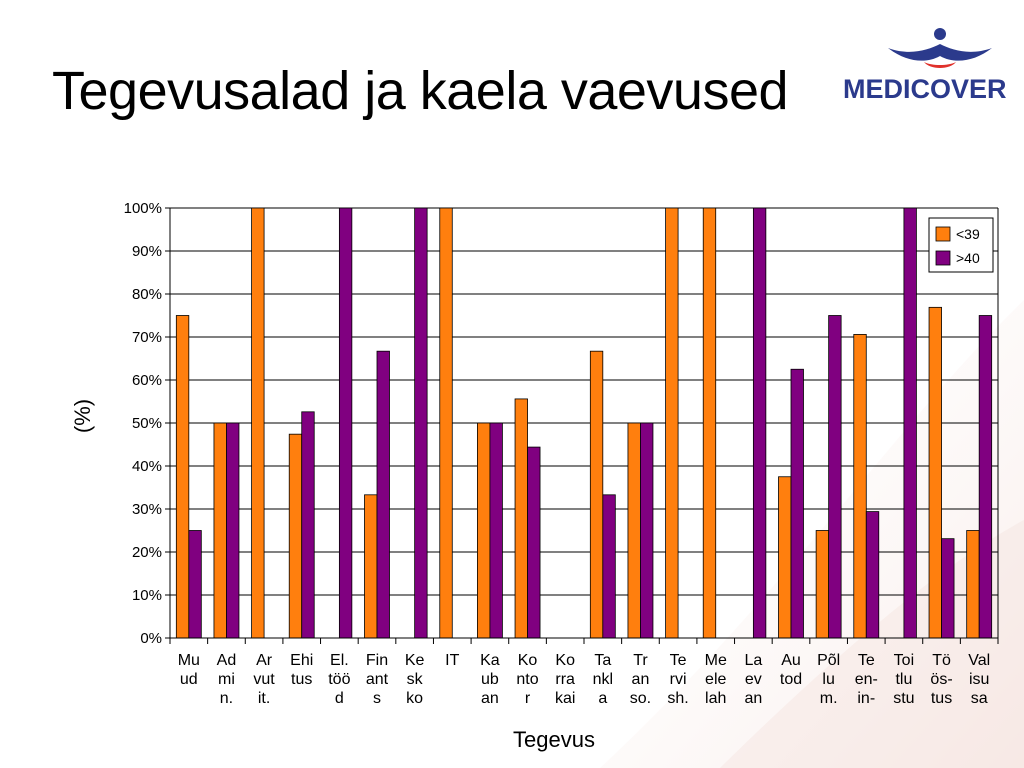 This screenshot has width=1024, height=768. What do you see at coordinates (527, 679) in the screenshot?
I see `x-category-label: Ko nto r` at bounding box center [527, 679].